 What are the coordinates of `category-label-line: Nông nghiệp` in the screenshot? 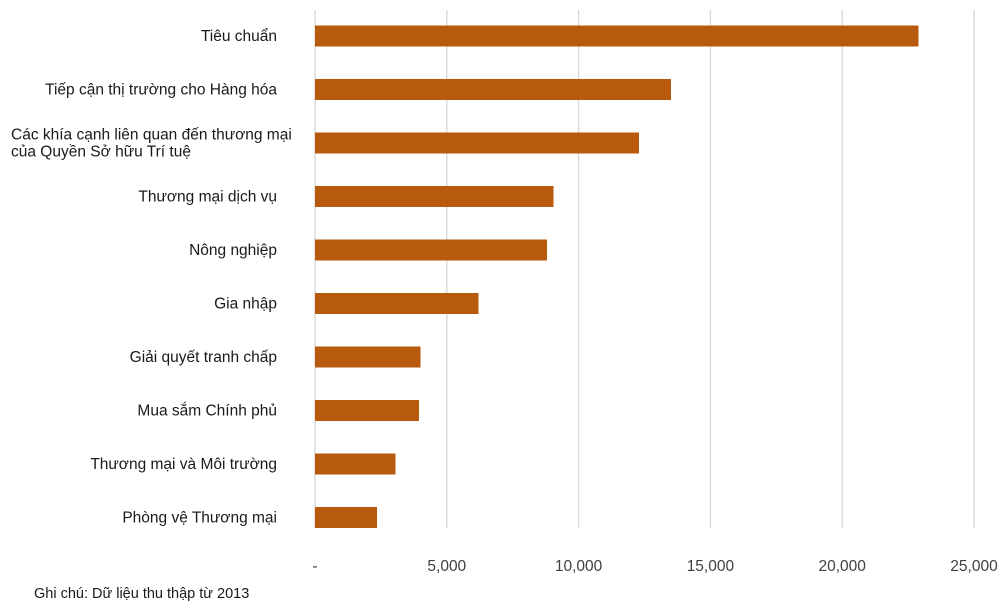 It's located at (233, 250).